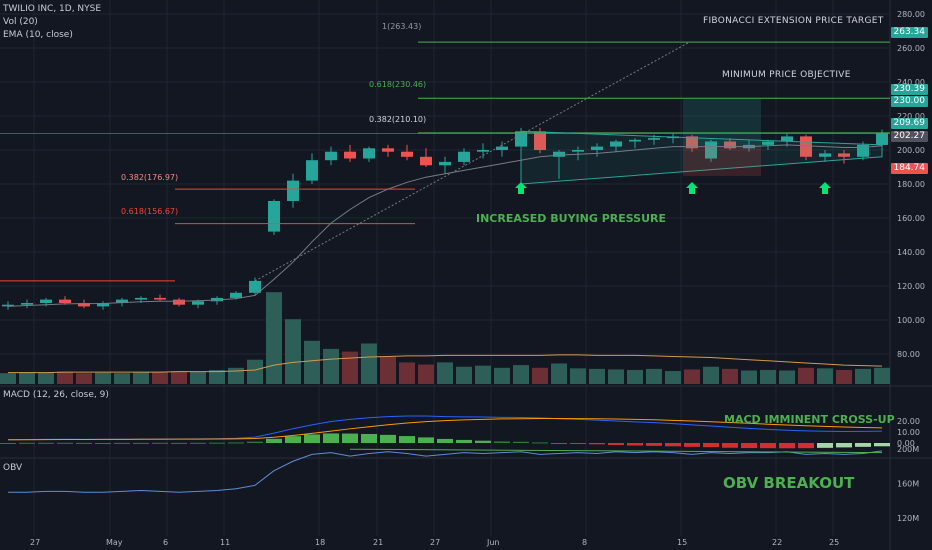 The image size is (932, 550). I want to click on time-tick-label: May, so click(114, 542).